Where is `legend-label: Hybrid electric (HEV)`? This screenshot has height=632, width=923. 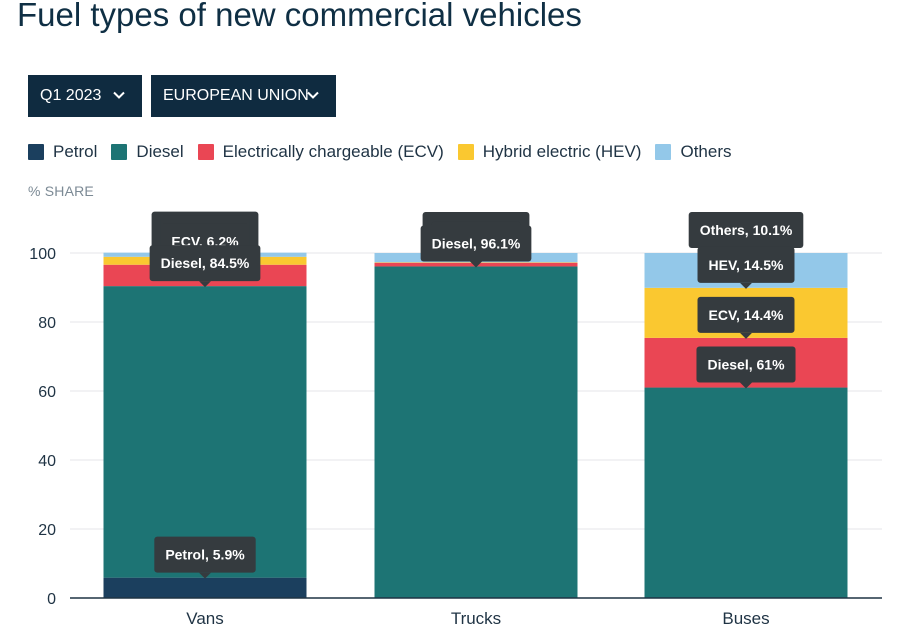
legend-label: Hybrid electric (HEV) is located at coordinates (562, 151).